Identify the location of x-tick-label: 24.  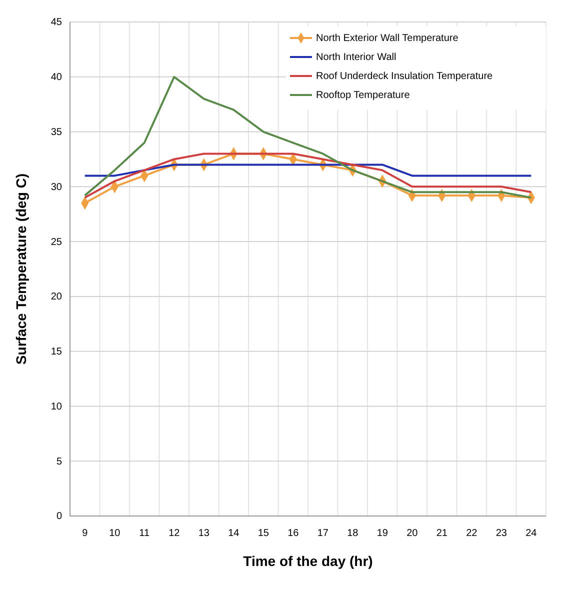
(532, 533).